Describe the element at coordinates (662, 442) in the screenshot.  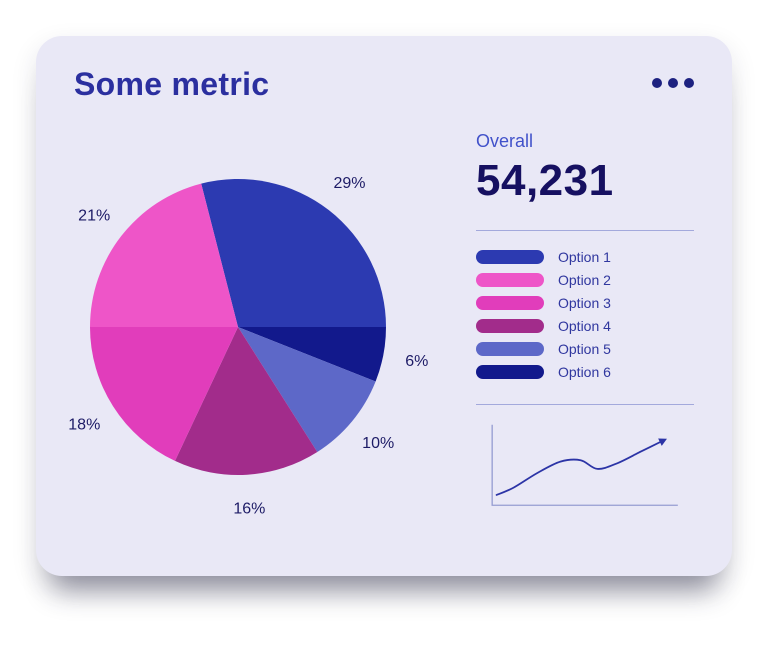
I see `sparkline-arrowhead` at that location.